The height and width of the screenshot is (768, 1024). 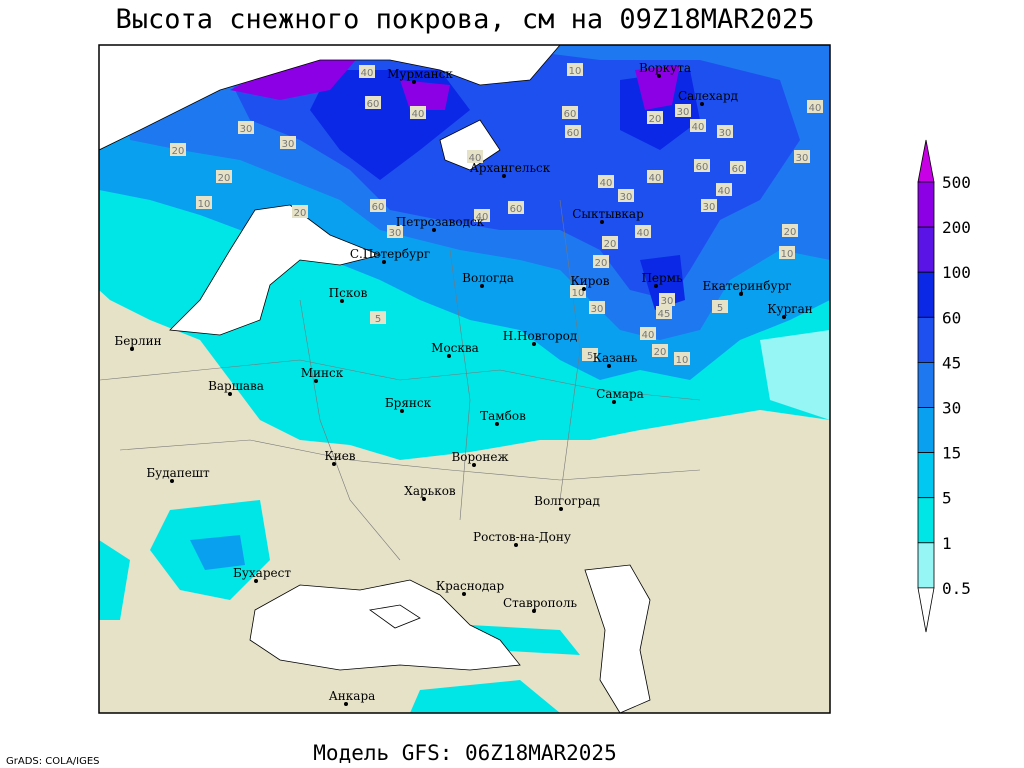 I want to click on city-label: Тамбов, so click(x=503, y=416).